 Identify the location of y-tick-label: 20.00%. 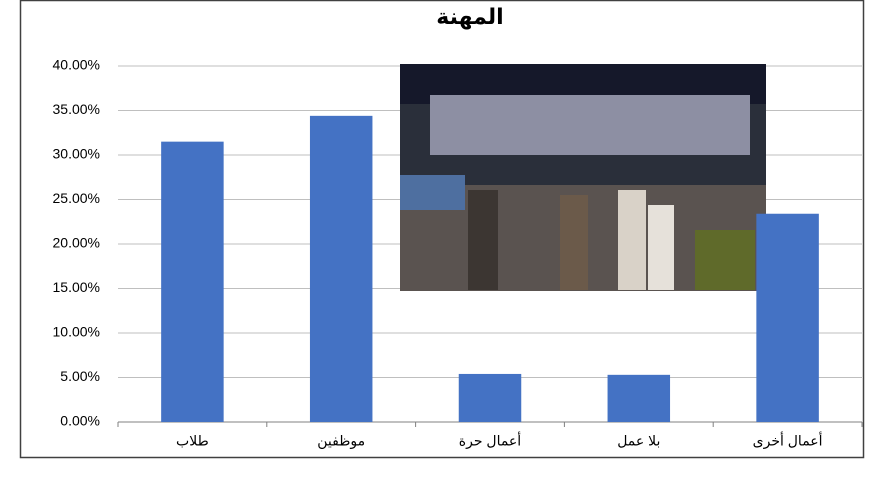
(76, 243).